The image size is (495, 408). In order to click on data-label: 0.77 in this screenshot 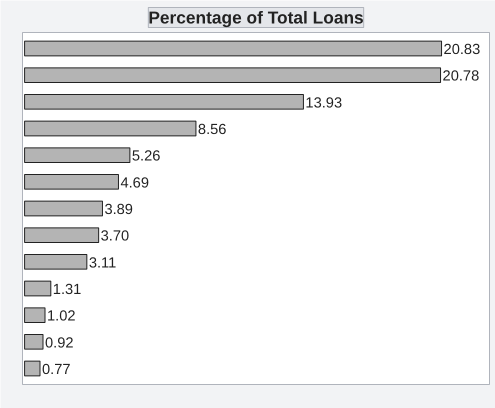, I will do `click(56, 370)`.